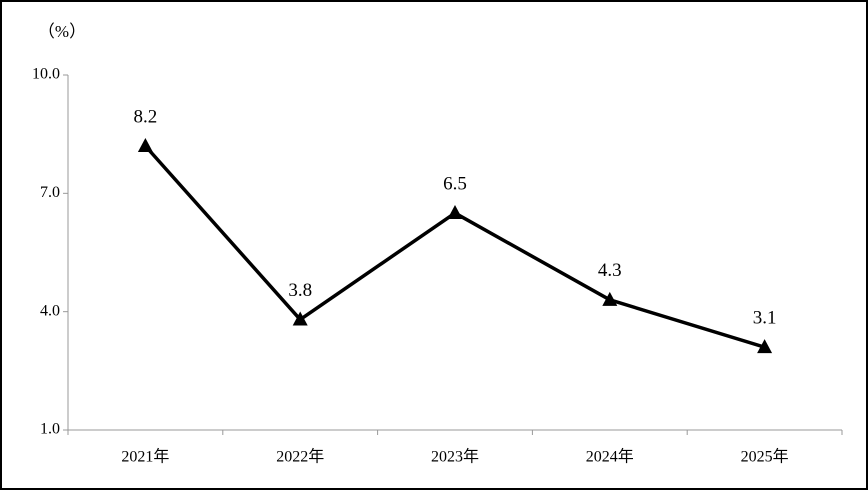 The width and height of the screenshot is (868, 495). Describe the element at coordinates (455, 457) in the screenshot. I see `x-tick-label: 2023年` at that location.